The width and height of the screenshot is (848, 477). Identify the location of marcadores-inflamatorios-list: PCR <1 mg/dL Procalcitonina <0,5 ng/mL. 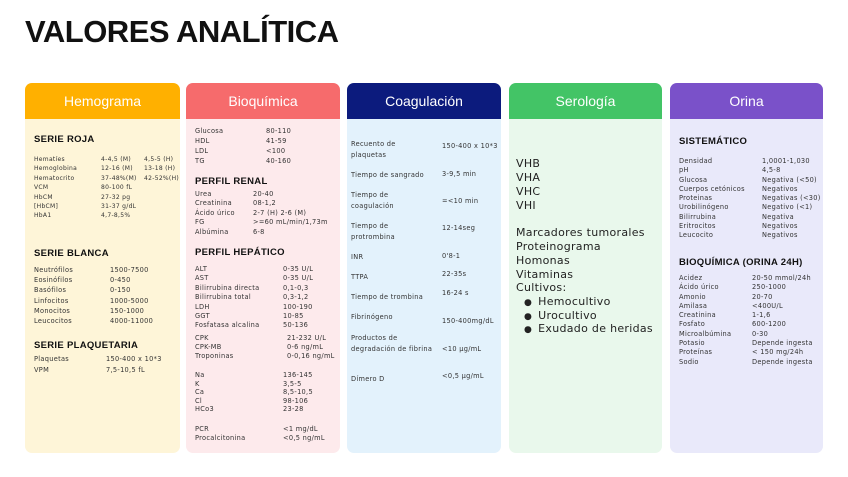
(264, 434).